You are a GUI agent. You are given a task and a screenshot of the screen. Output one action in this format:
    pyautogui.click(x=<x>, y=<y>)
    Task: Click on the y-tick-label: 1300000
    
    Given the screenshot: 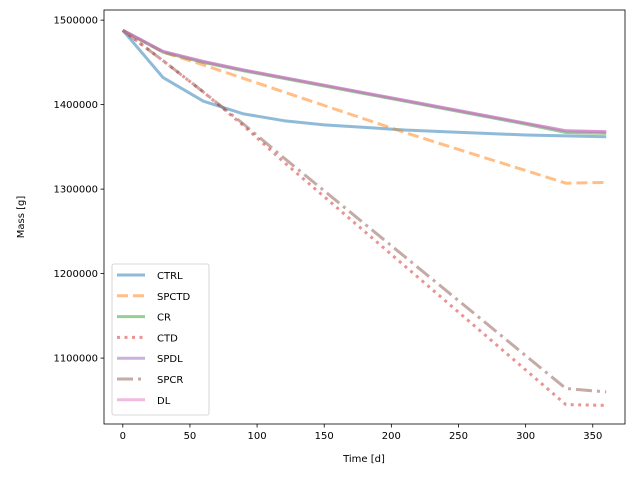 What is the action you would take?
    pyautogui.click(x=75, y=190)
    